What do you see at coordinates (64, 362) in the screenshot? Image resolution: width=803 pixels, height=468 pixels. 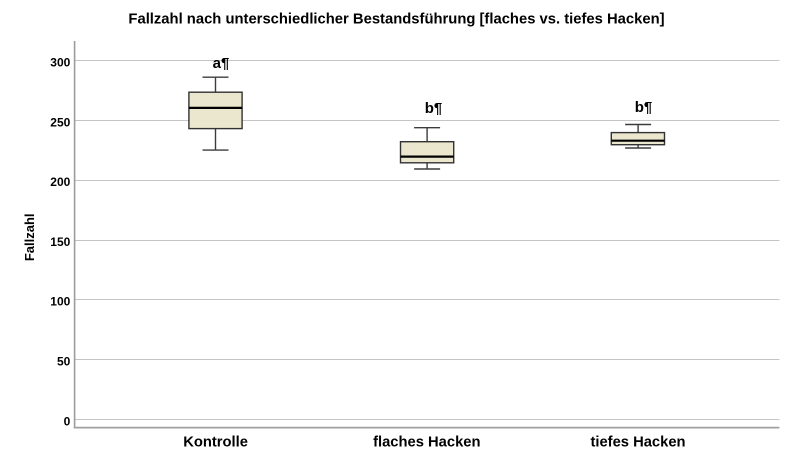 I see `svg-text: 50` at bounding box center [64, 362].